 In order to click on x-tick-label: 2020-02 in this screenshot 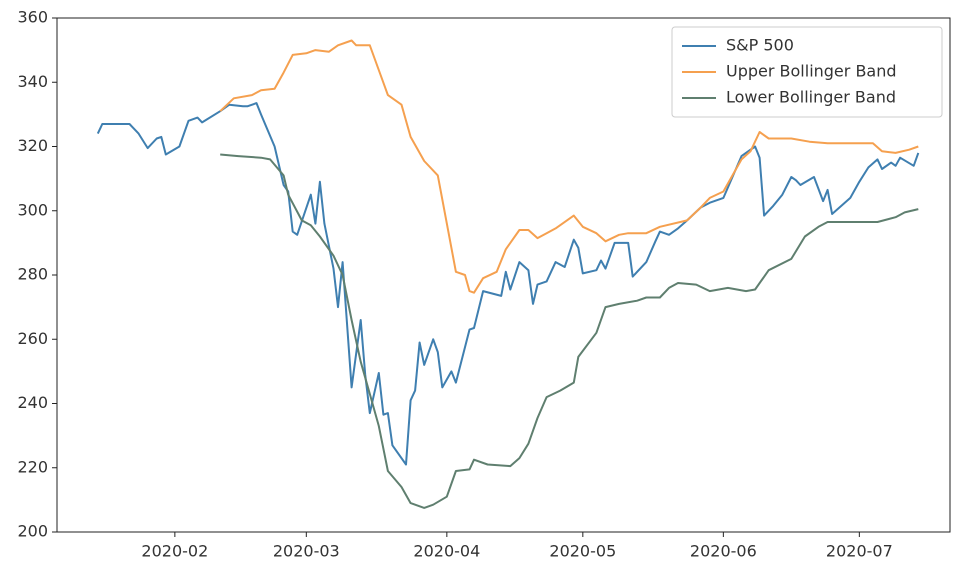, I will do `click(174, 551)`.